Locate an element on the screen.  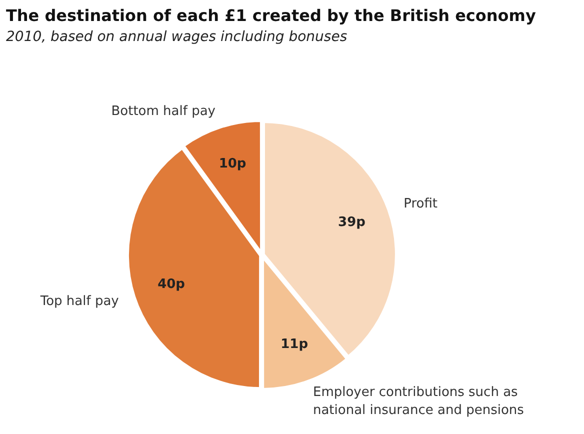
data-label: 39p is located at coordinates (352, 222).